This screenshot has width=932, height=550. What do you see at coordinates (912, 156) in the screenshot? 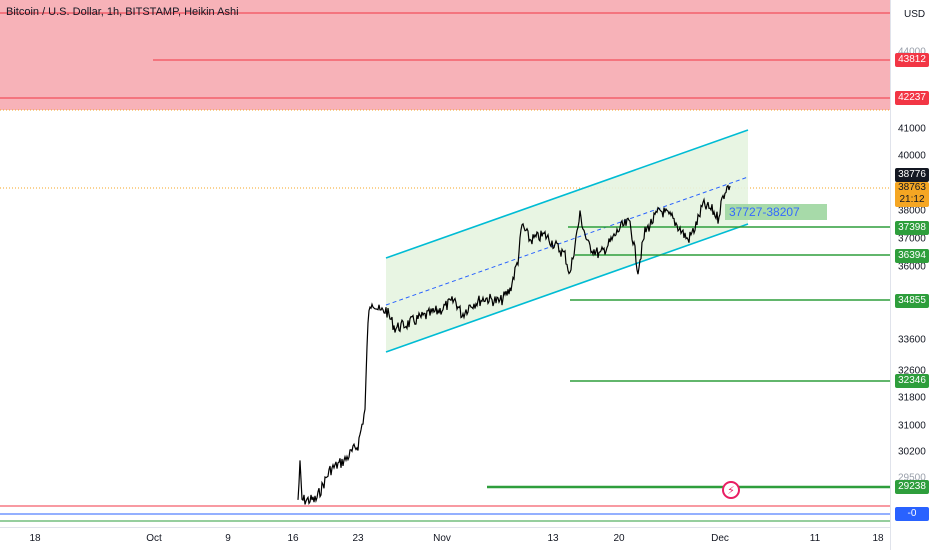
I see `price-tick: 40000` at bounding box center [912, 156].